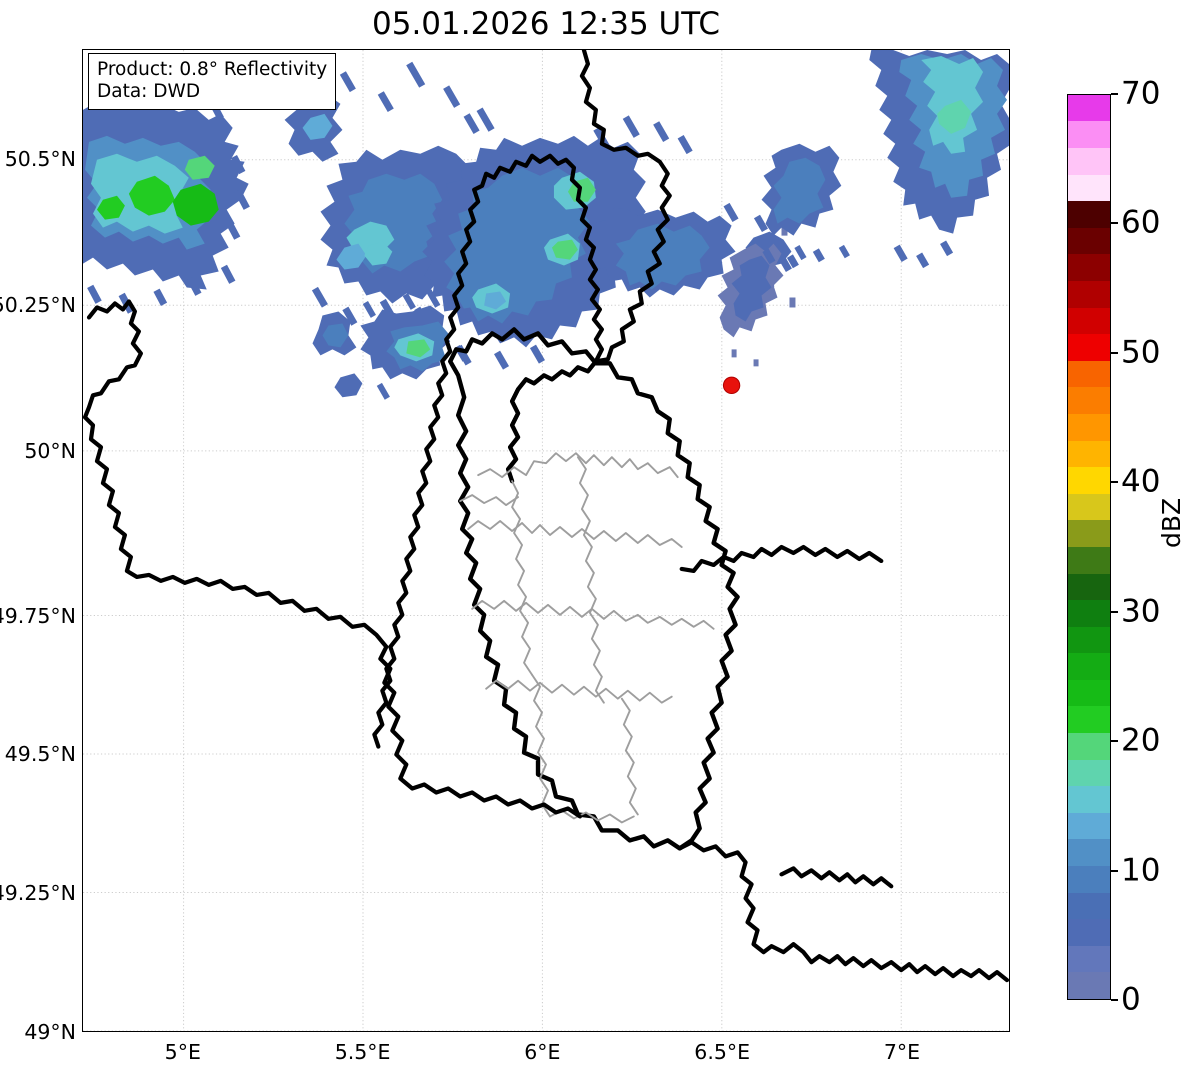 This screenshot has height=1081, width=1202. What do you see at coordinates (542, 1052) in the screenshot?
I see `x-tick-6: 6°E` at bounding box center [542, 1052].